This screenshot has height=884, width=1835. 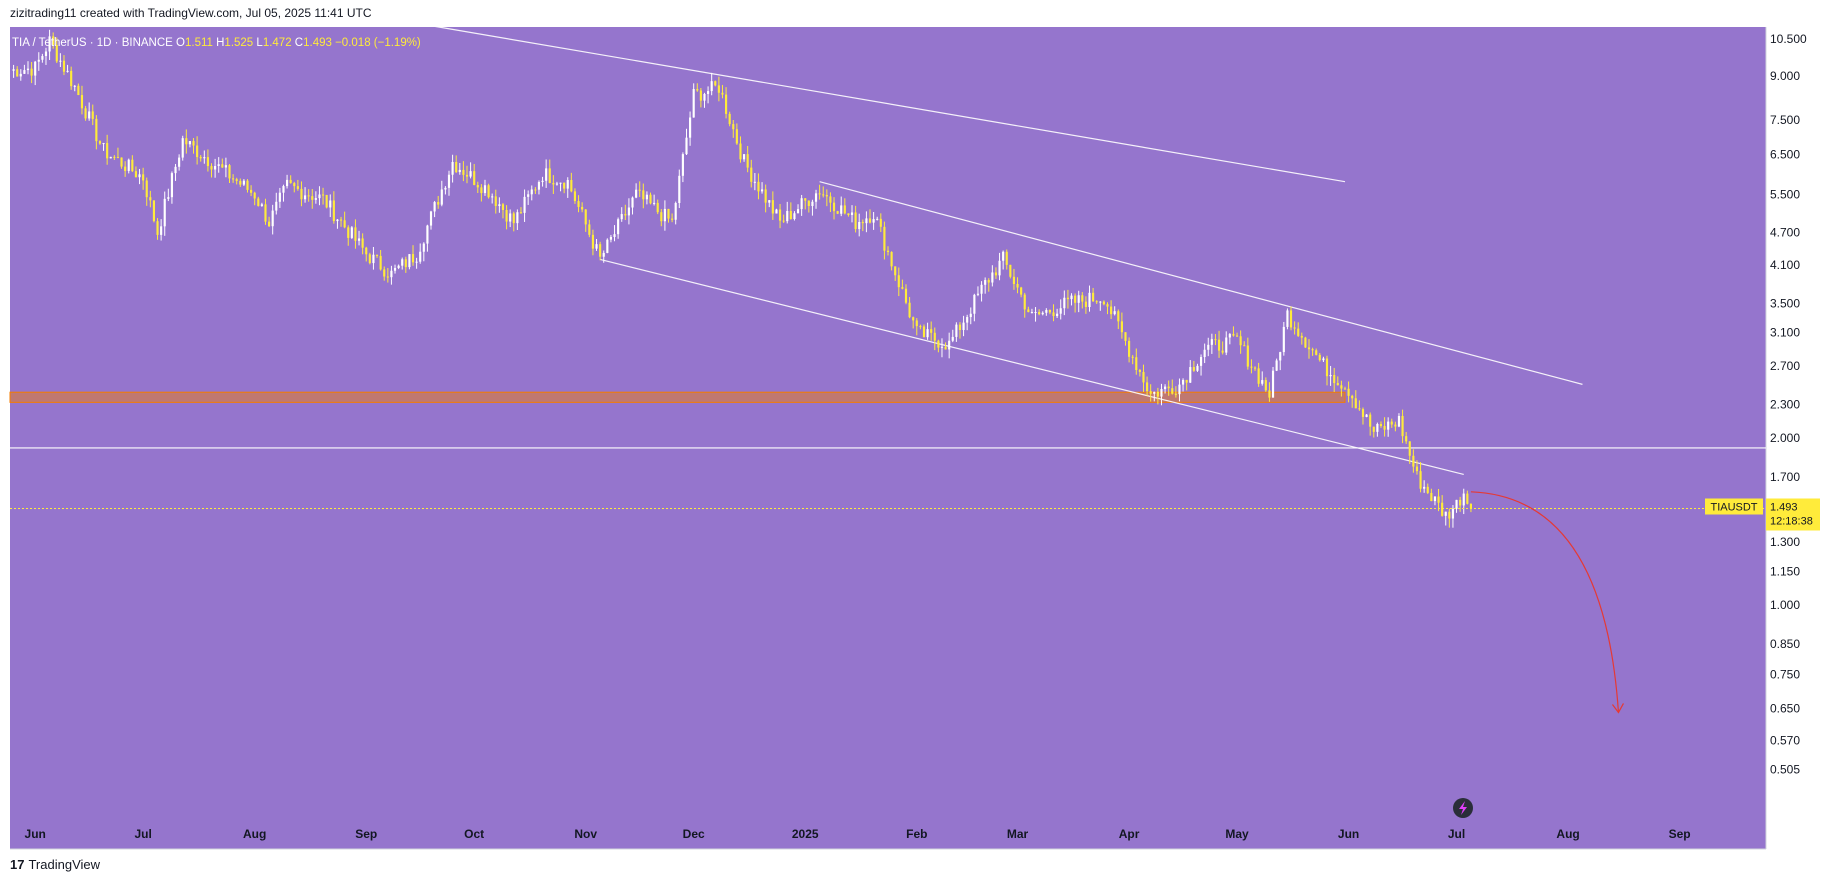 I want to click on legend-symbol: TIA / TetherUS · 1D · BINANCE, so click(x=94, y=43).